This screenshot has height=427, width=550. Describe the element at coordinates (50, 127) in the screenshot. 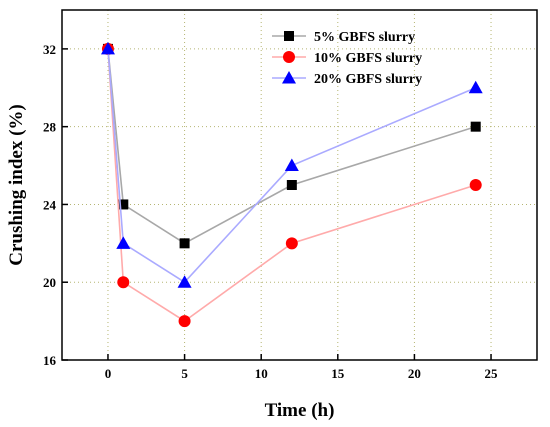

I see `y-tick-label: 28` at that location.